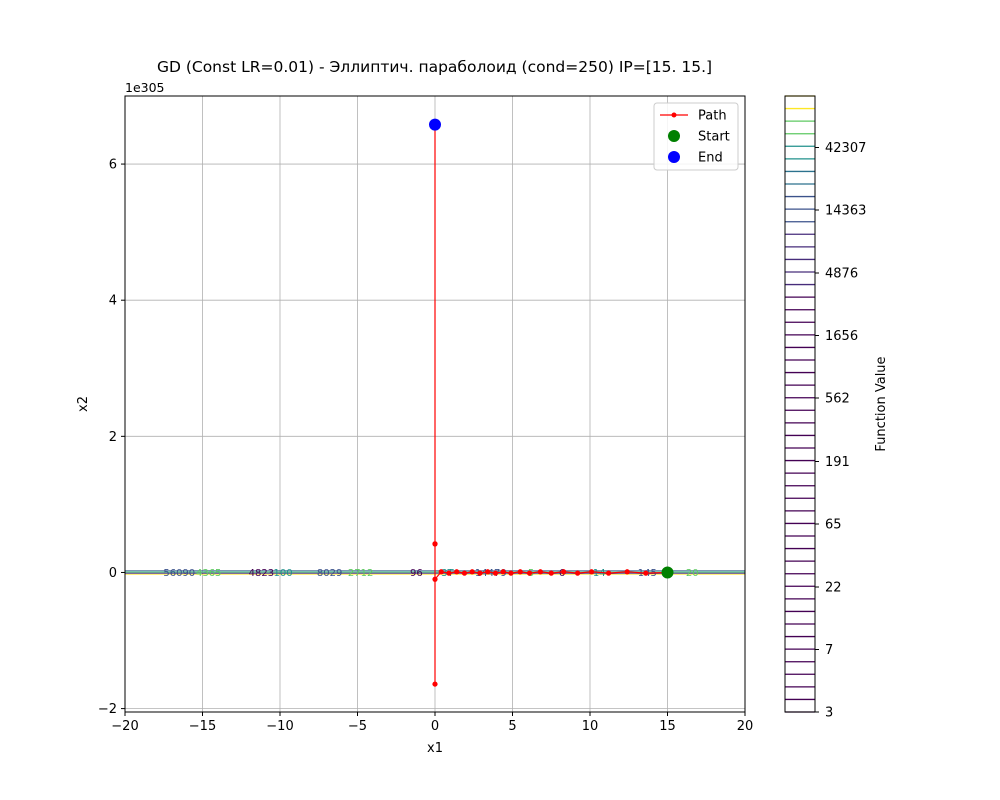  Describe the element at coordinates (83, 404) in the screenshot. I see `y-axis-label: x2` at that location.